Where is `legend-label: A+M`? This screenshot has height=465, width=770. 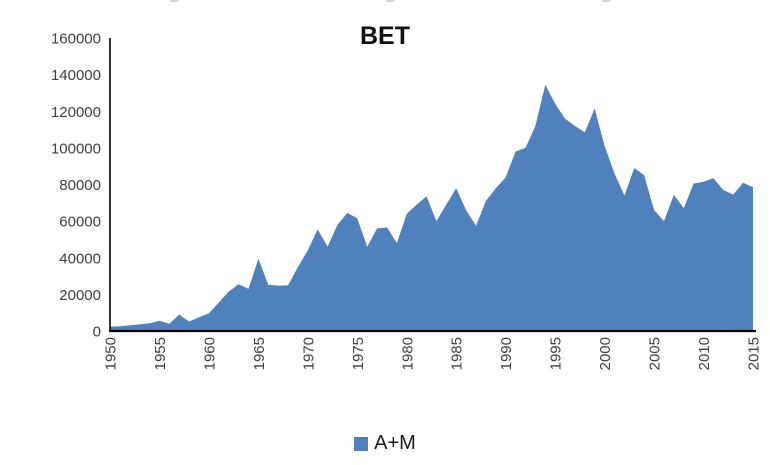 legend-label: A+M is located at coordinates (395, 443).